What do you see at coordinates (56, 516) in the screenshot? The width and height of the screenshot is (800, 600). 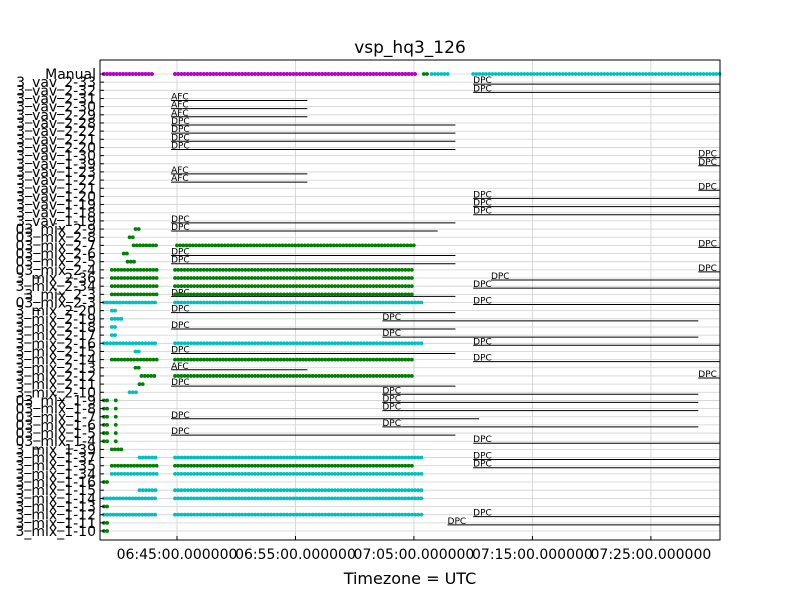 I see `y-tick-label: 3_mix_1-12` at bounding box center [56, 516].